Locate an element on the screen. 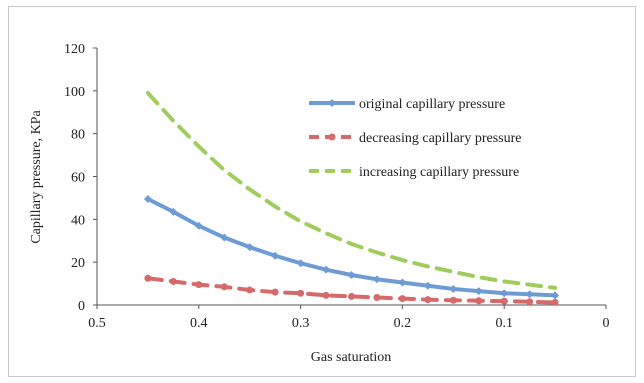 This screenshot has width=644, height=383. x-tick-group: 0.5 0.4 0.3 0.2 0.1 0 is located at coordinates (349, 318).